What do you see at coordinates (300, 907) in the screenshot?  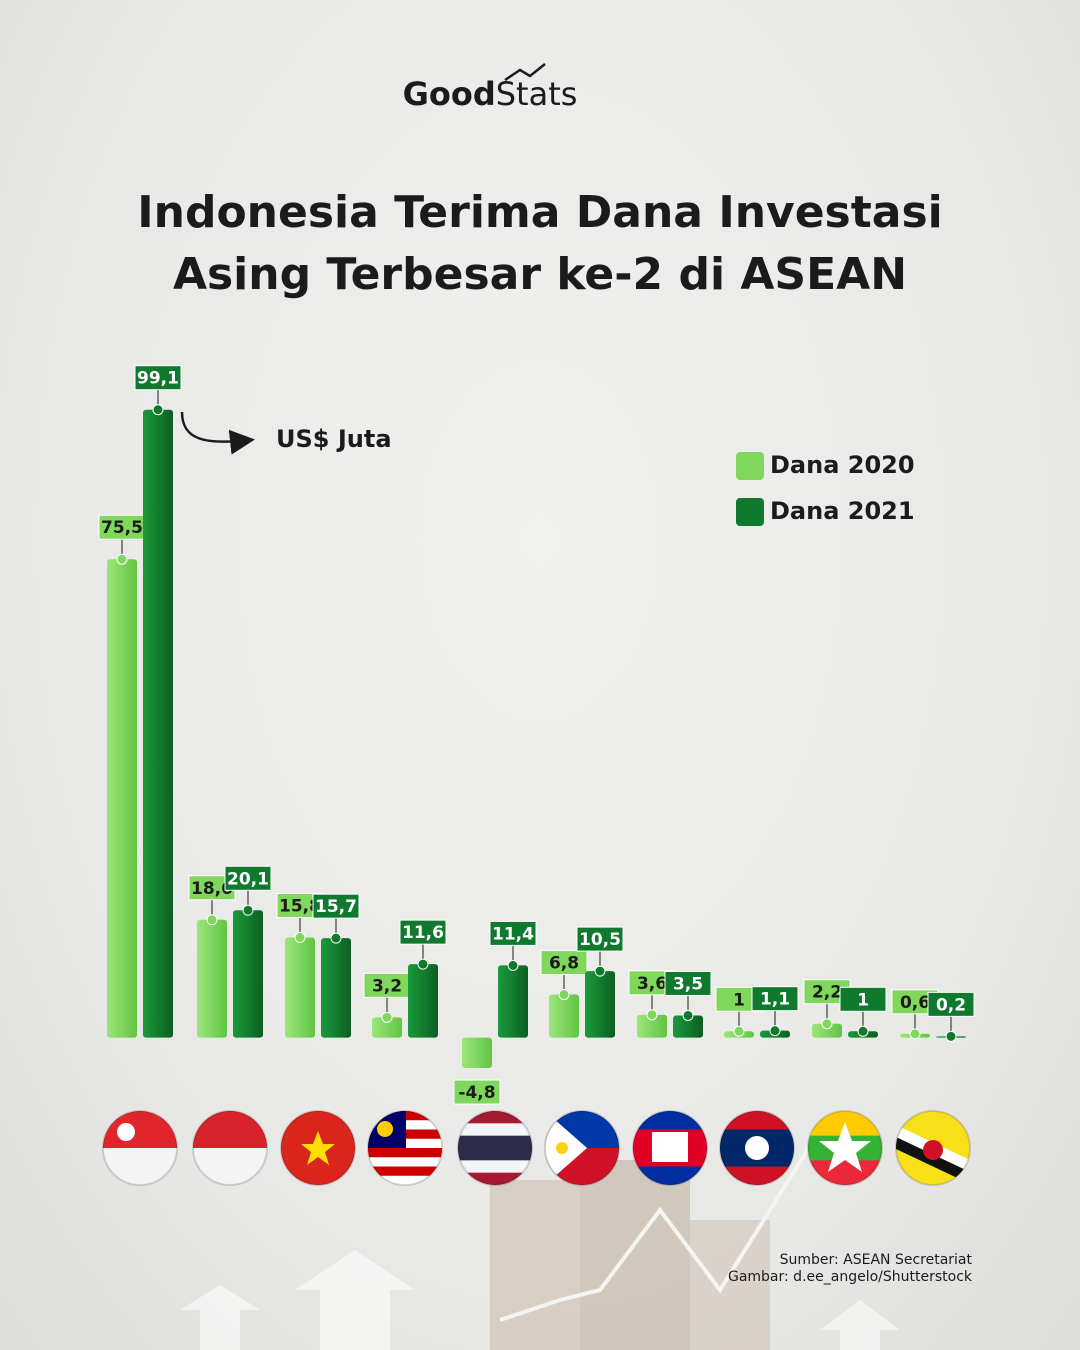 I see `value-label: 15,8` at bounding box center [300, 907].